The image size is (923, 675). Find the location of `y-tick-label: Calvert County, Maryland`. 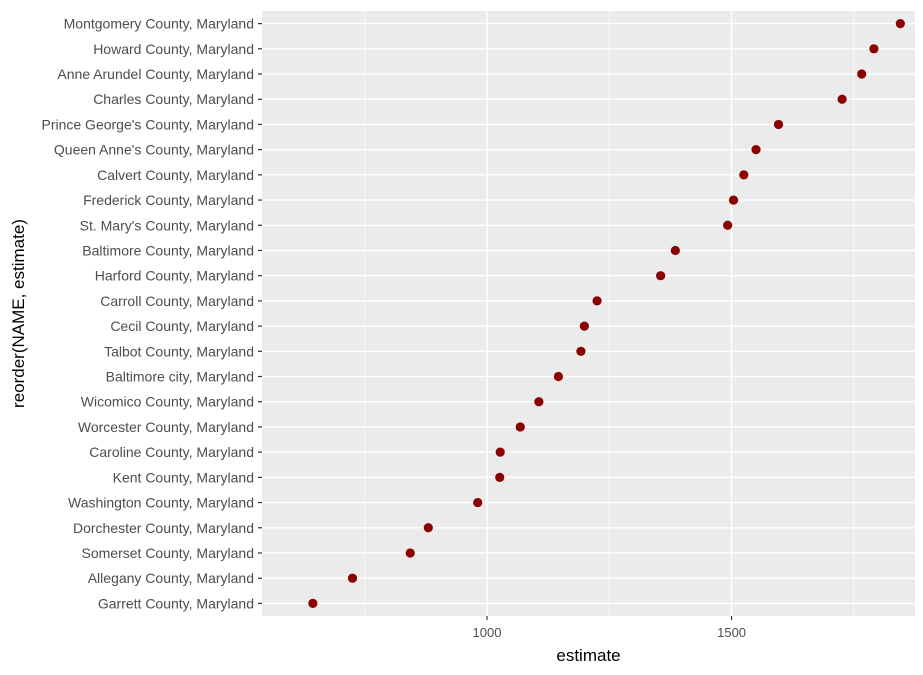

y-tick-label: Calvert County, Maryland is located at coordinates (175, 175).